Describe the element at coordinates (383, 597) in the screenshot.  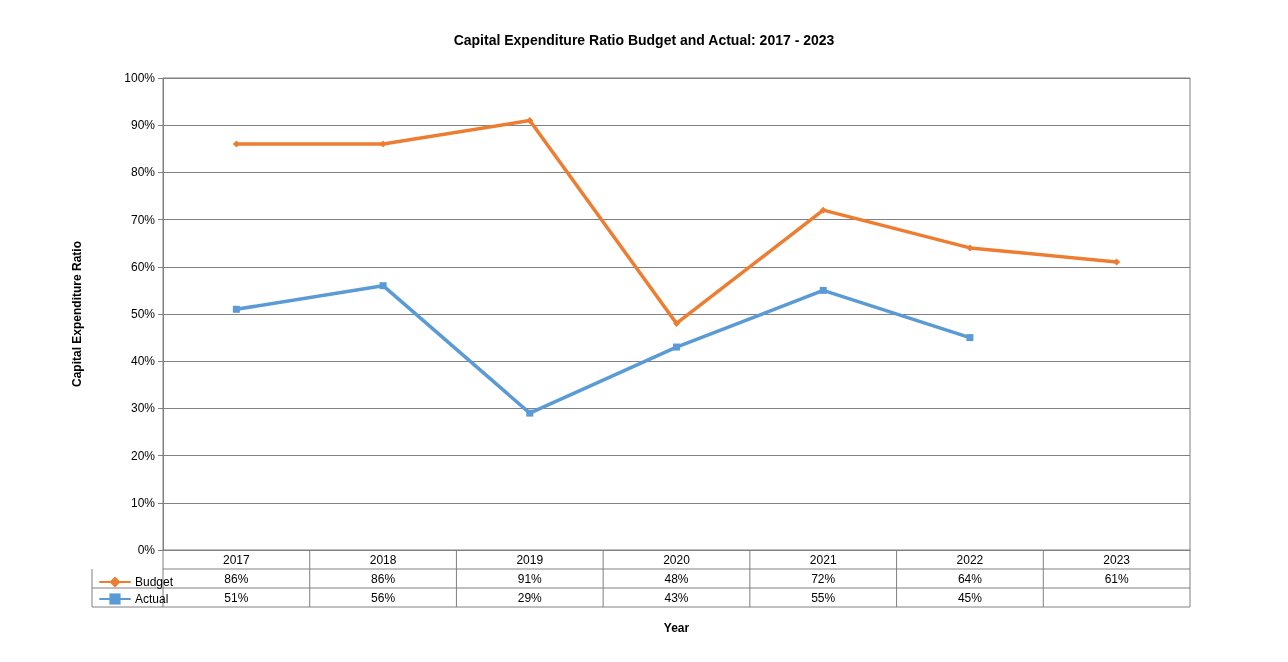
I see `data-label: 56%` at that location.